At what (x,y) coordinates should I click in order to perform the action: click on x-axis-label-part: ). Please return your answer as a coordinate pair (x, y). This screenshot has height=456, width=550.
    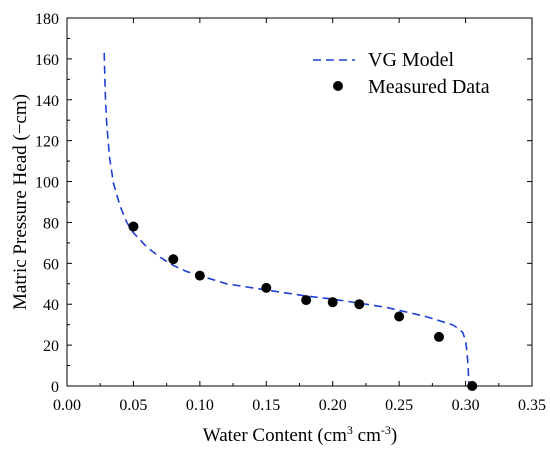
    Looking at the image, I should click on (394, 435).